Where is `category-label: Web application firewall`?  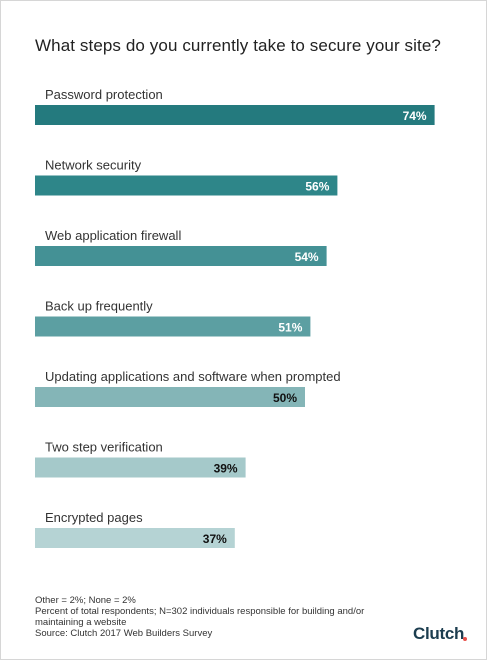
category-label: Web application firewall is located at coordinates (113, 235).